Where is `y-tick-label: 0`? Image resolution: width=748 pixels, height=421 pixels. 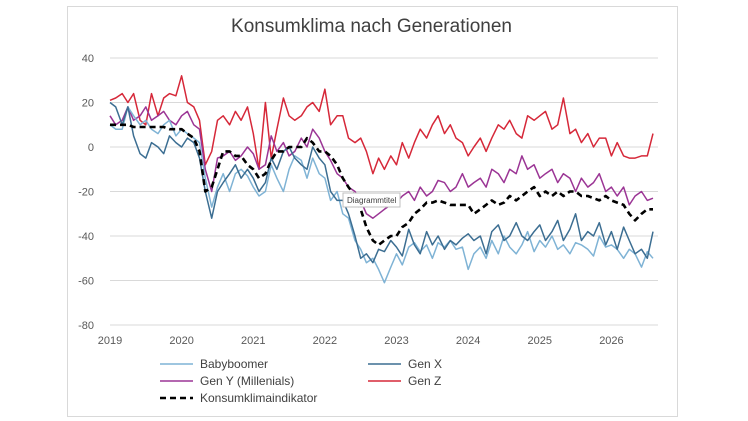 y-tick-label: 0 is located at coordinates (91, 148).